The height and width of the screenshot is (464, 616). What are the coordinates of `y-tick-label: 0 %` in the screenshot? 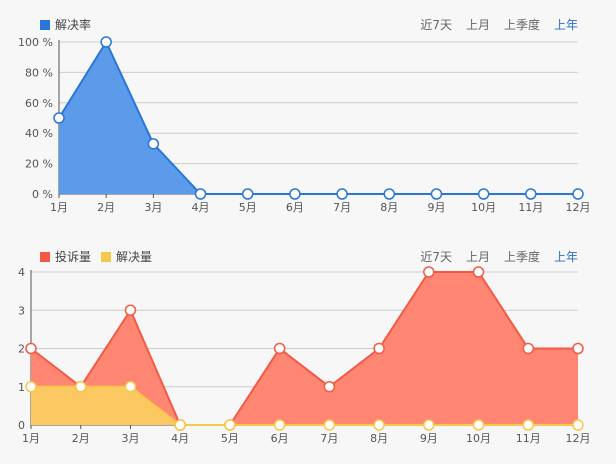 It's located at (42, 194).